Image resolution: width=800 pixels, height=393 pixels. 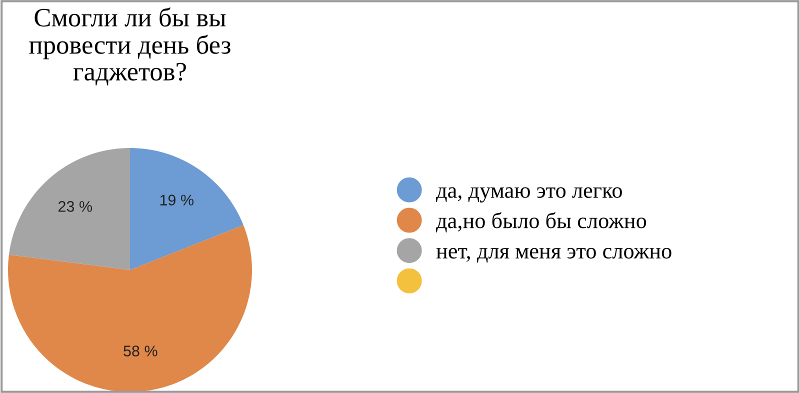 What do you see at coordinates (129, 46) in the screenshot?
I see `chart-title: Смогли ли бы вы провести день без гаджетов?` at bounding box center [129, 46].